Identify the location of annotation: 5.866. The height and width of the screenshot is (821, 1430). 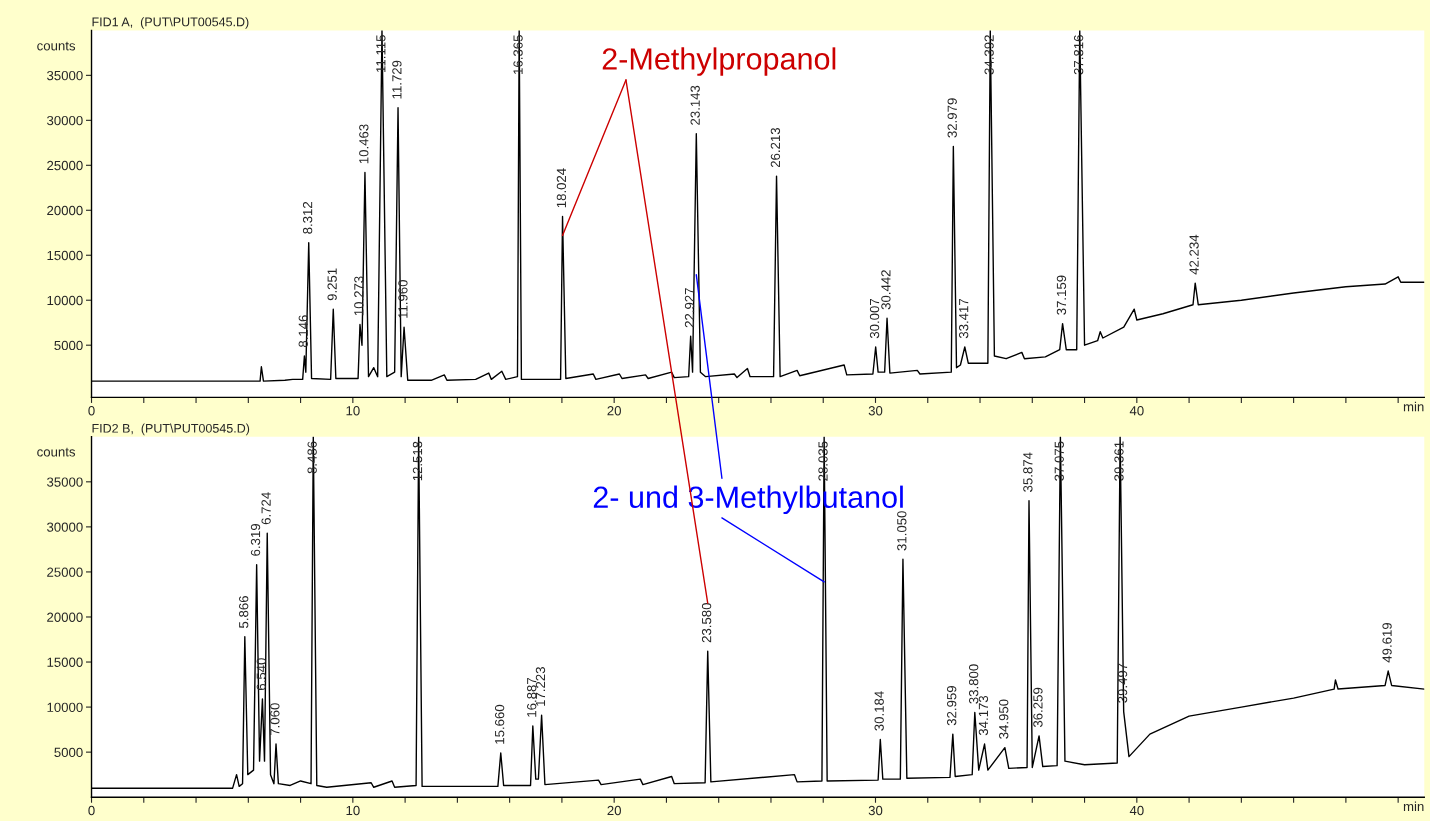
(244, 612).